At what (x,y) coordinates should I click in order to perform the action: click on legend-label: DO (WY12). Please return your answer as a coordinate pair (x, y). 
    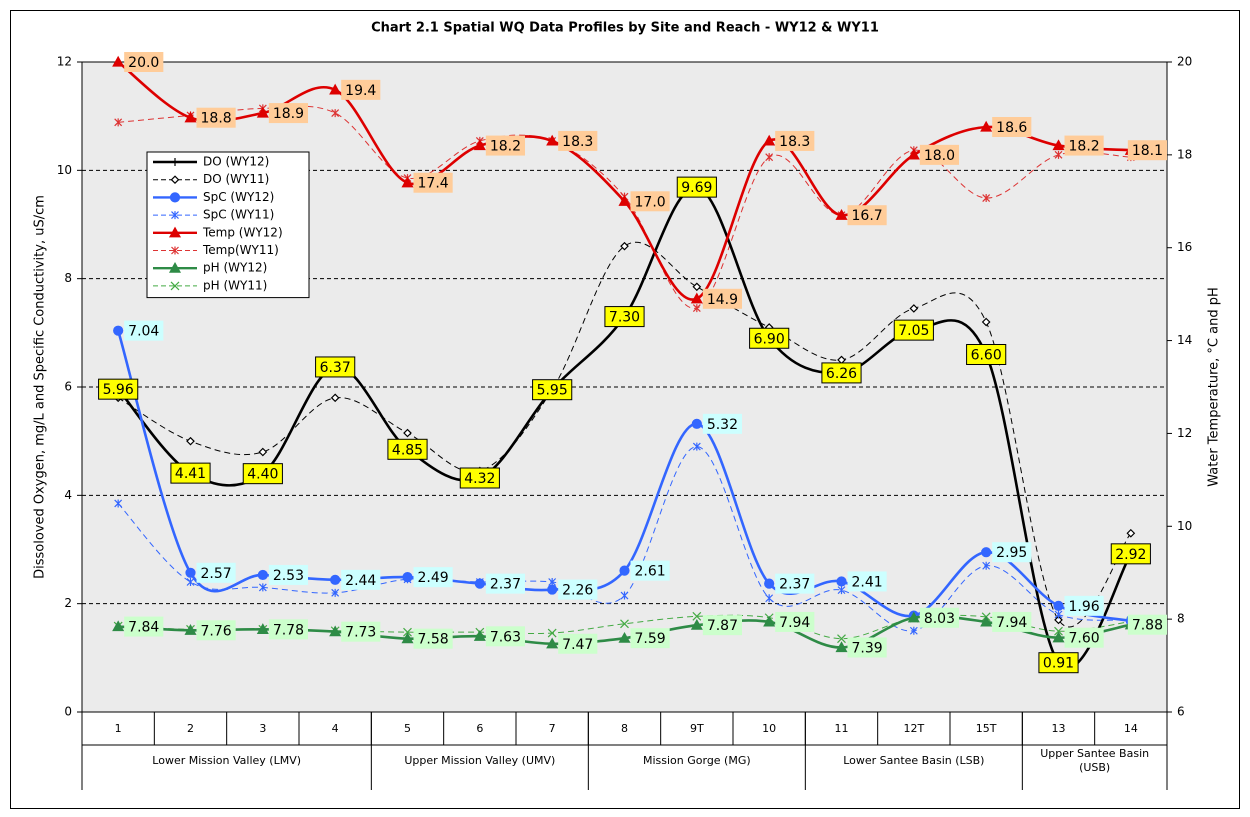
    Looking at the image, I should click on (236, 162).